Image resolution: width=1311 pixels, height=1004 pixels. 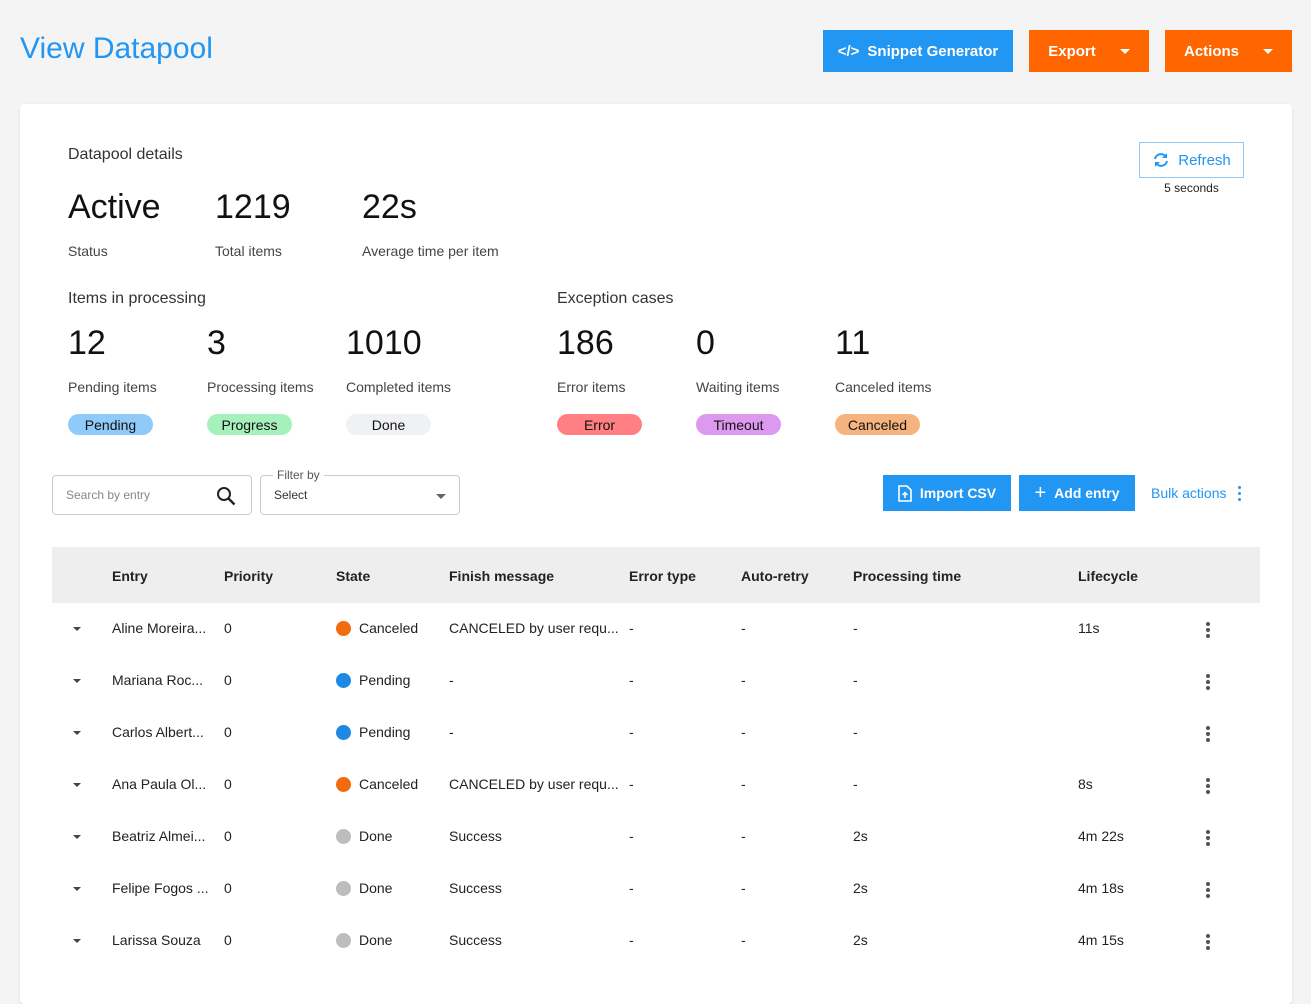 What do you see at coordinates (738, 424) in the screenshot?
I see `state-badge: Timeout` at bounding box center [738, 424].